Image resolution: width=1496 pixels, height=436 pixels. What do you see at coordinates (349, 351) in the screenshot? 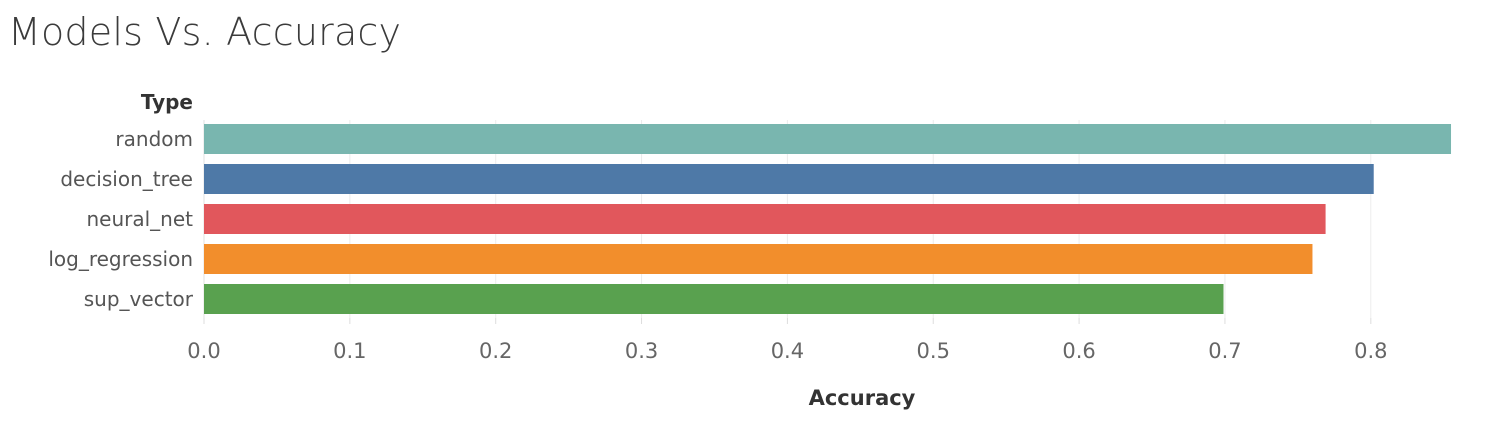
I see `x-tick-label: 0.1` at bounding box center [349, 351].